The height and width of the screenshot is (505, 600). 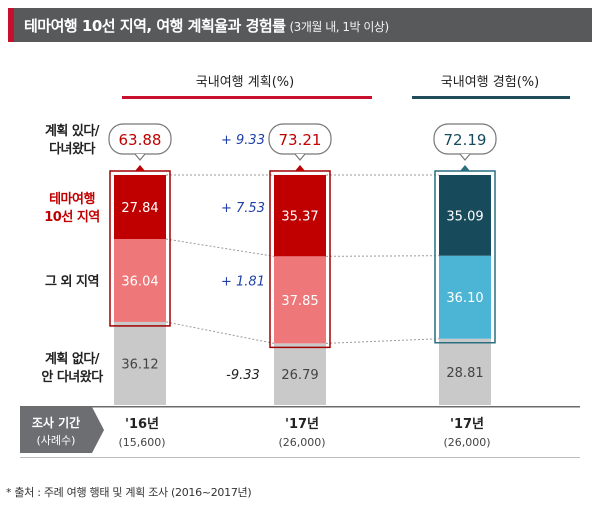 What do you see at coordinates (72, 149) in the screenshot?
I see `row-label-total-1: 다녀왔다` at bounding box center [72, 149].